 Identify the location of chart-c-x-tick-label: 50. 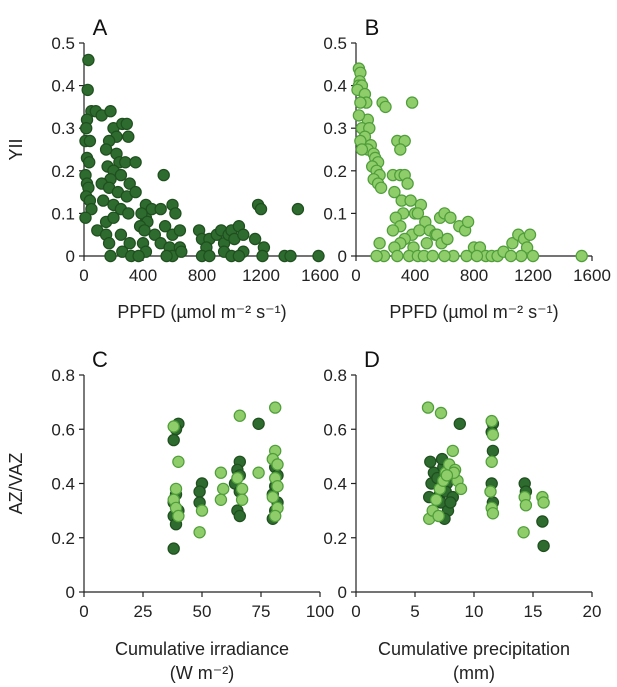
(202, 611).